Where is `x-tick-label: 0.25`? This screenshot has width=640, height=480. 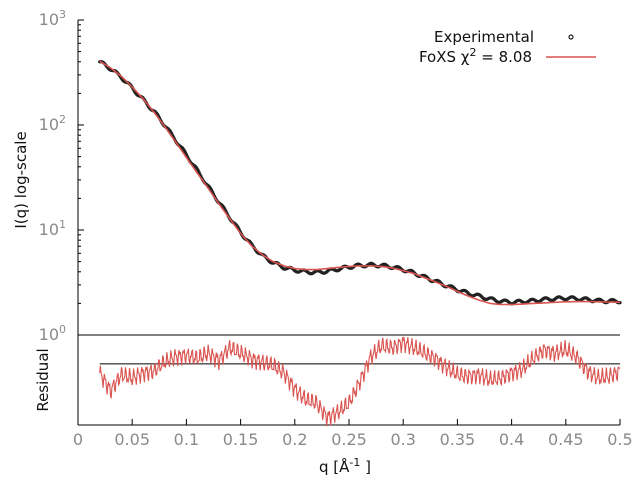
x-tick-label: 0.25 is located at coordinates (349, 439).